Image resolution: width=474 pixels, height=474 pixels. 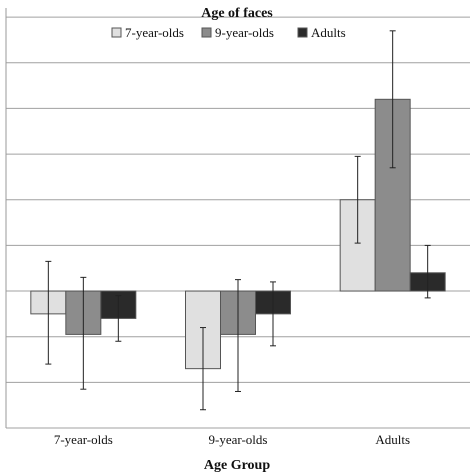 I want to click on x-tick-label: 7-year-olds, so click(x=83, y=439).